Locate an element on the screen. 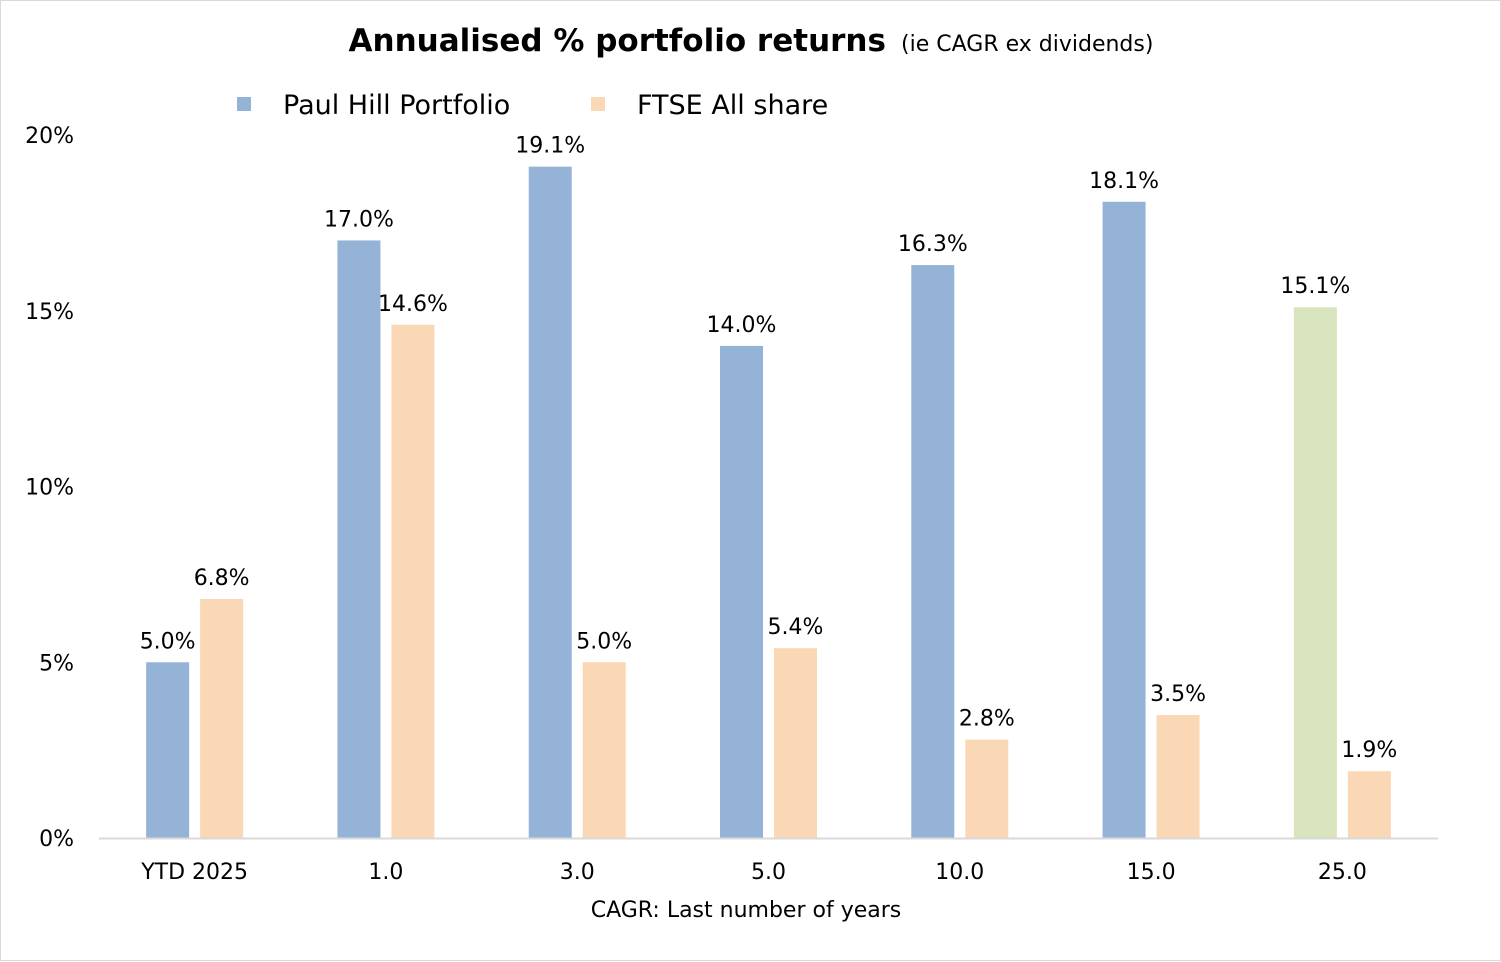  y-tick-label: 0% is located at coordinates (56, 839).